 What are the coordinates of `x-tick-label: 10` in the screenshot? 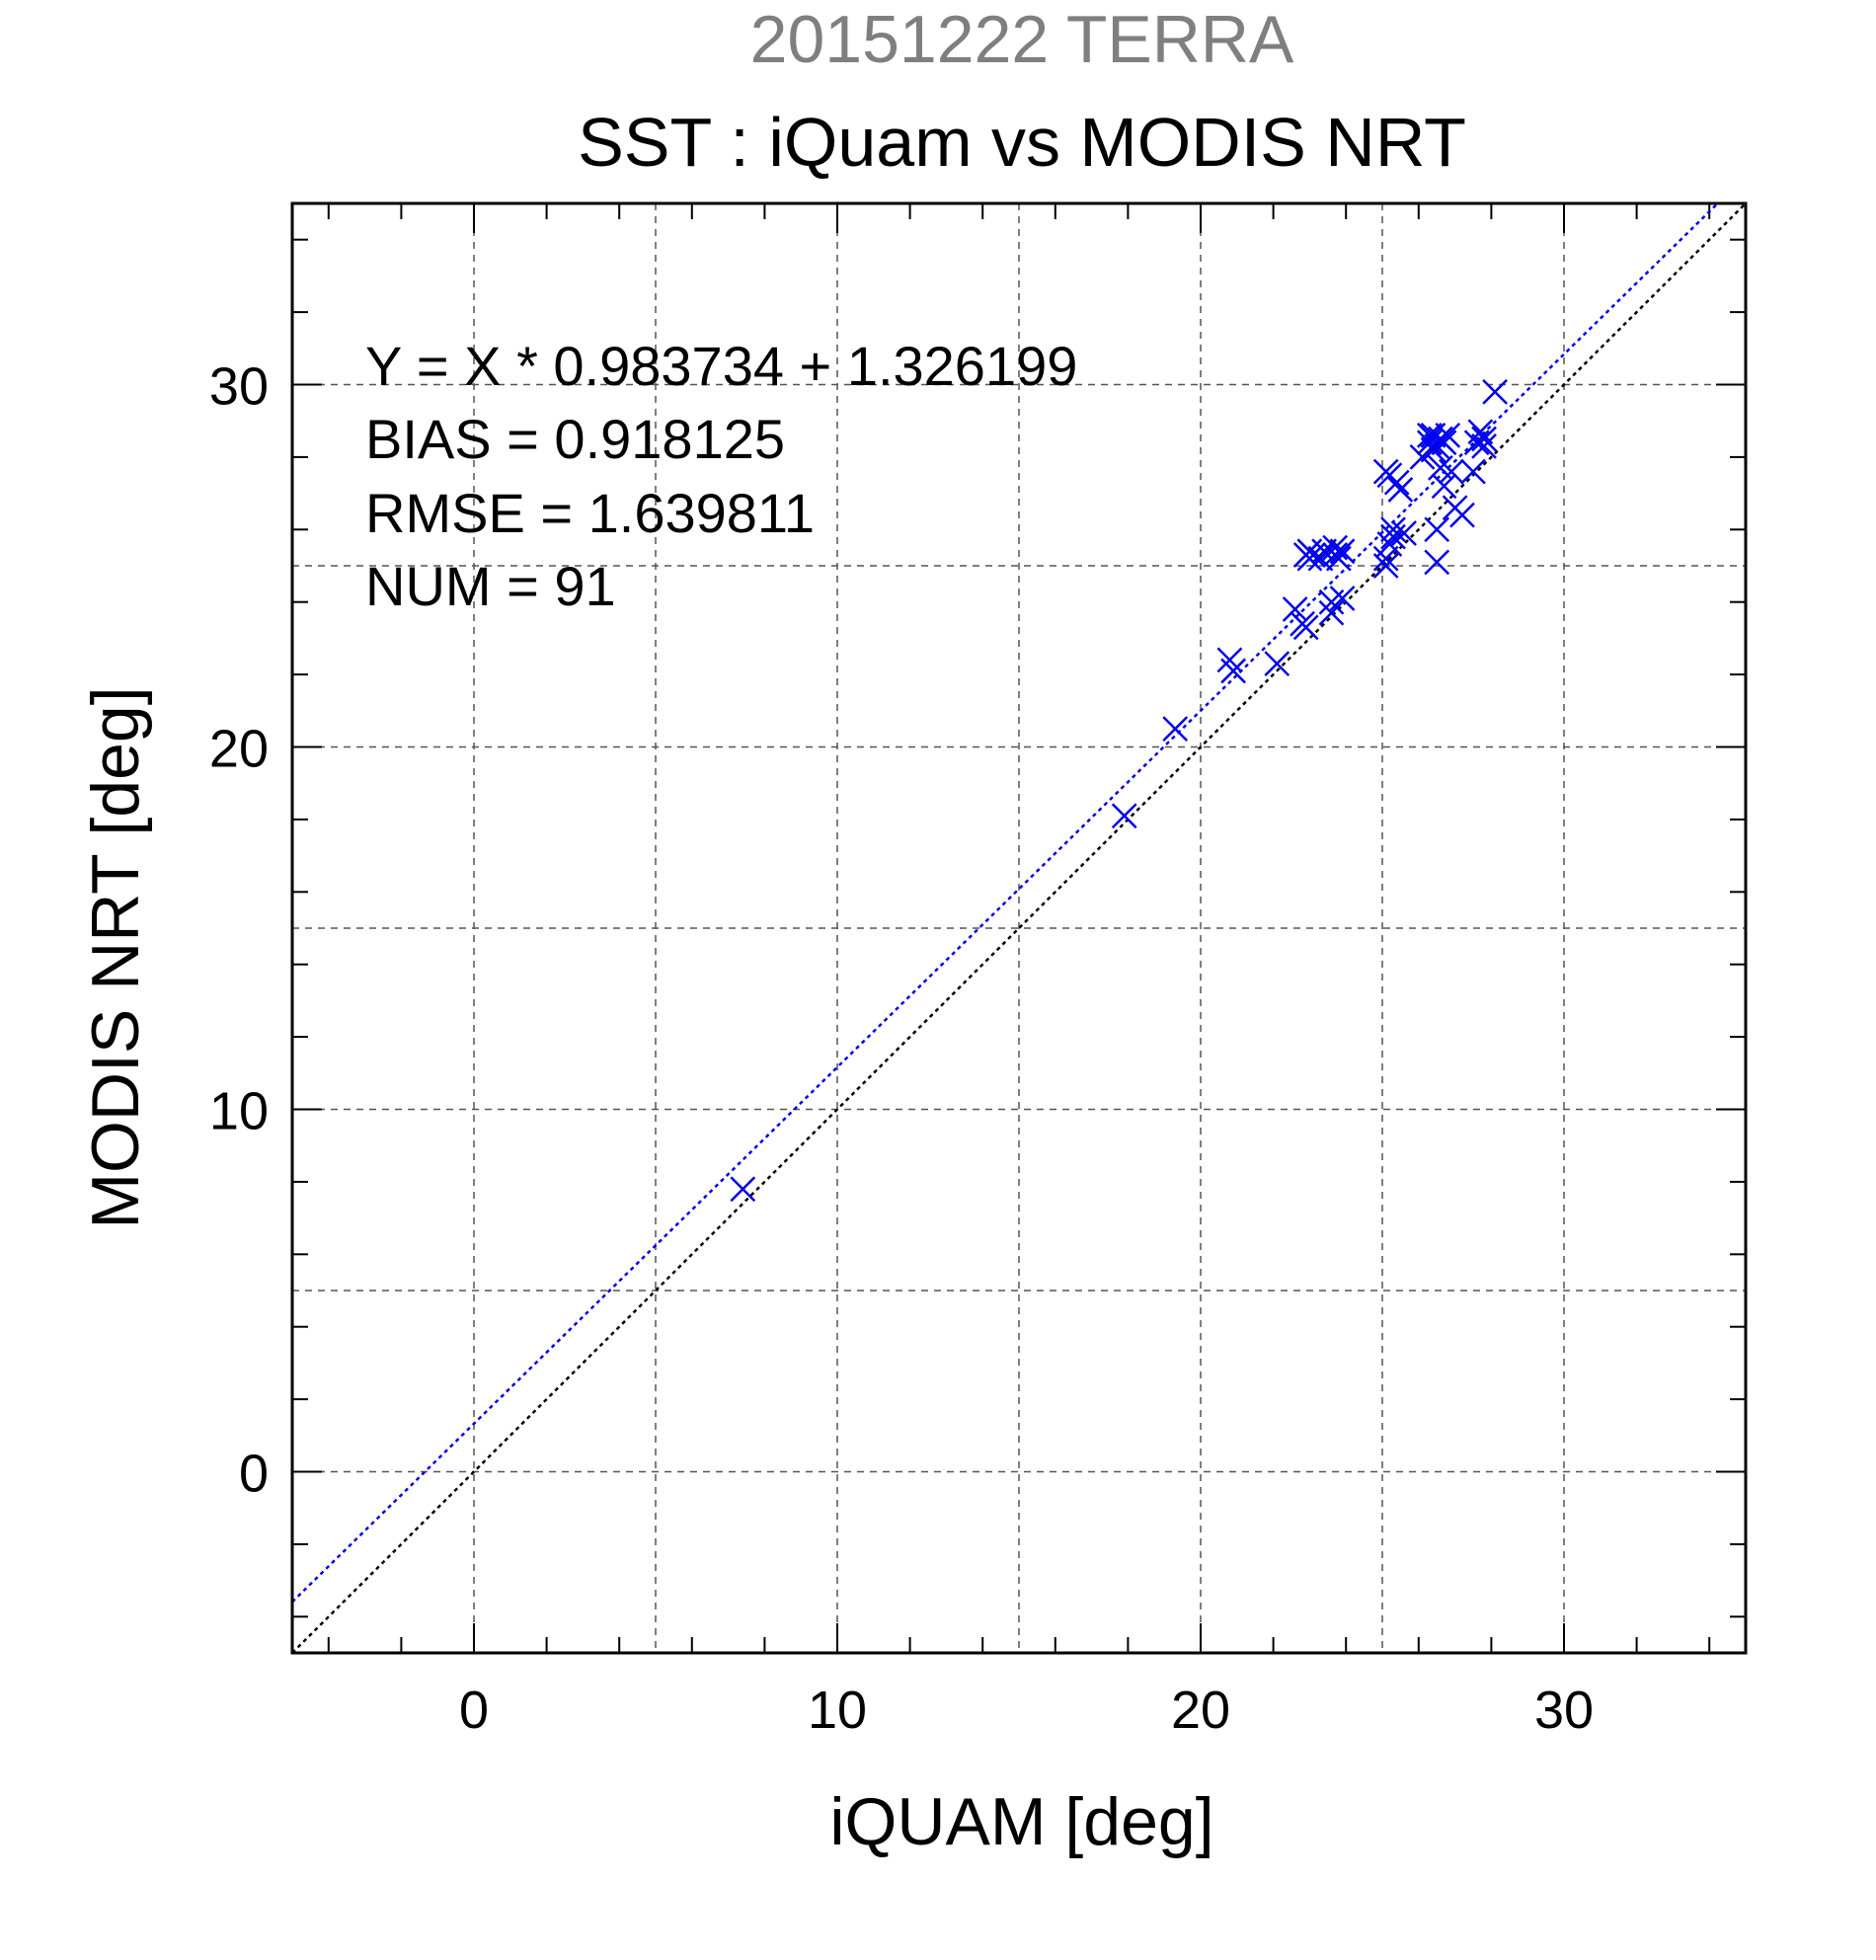 It's located at (837, 1711).